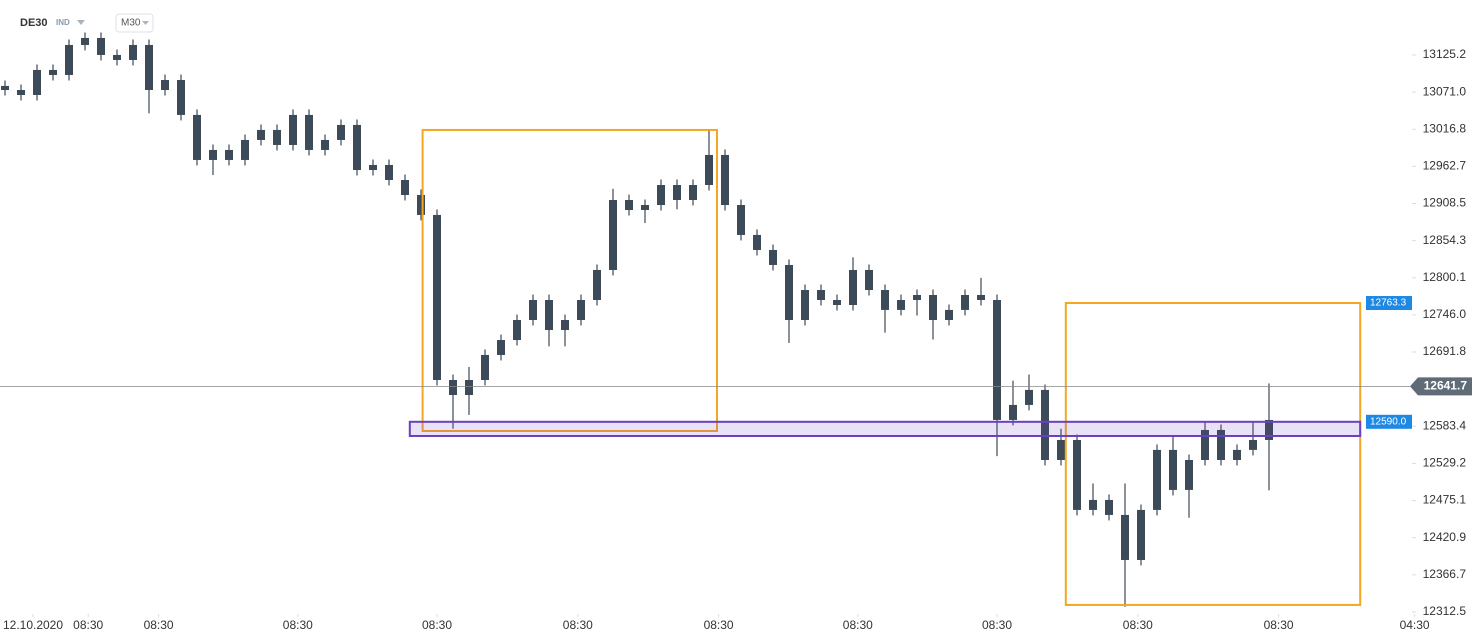 This screenshot has height=643, width=1482. I want to click on price-tag-label: 12590.0, so click(1388, 421).